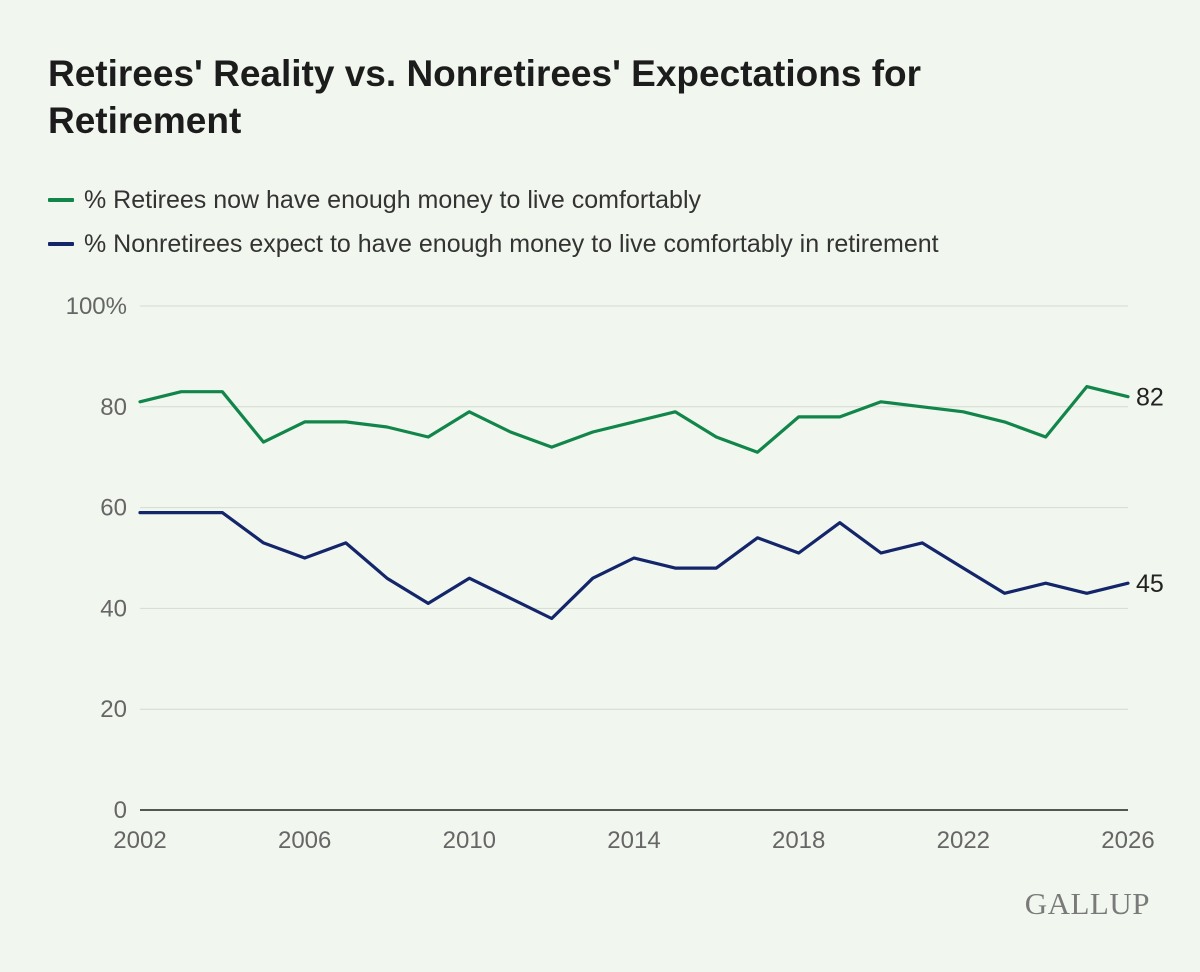 This screenshot has height=972, width=1200. What do you see at coordinates (798, 840) in the screenshot?
I see `x-tick-label: 2018` at bounding box center [798, 840].